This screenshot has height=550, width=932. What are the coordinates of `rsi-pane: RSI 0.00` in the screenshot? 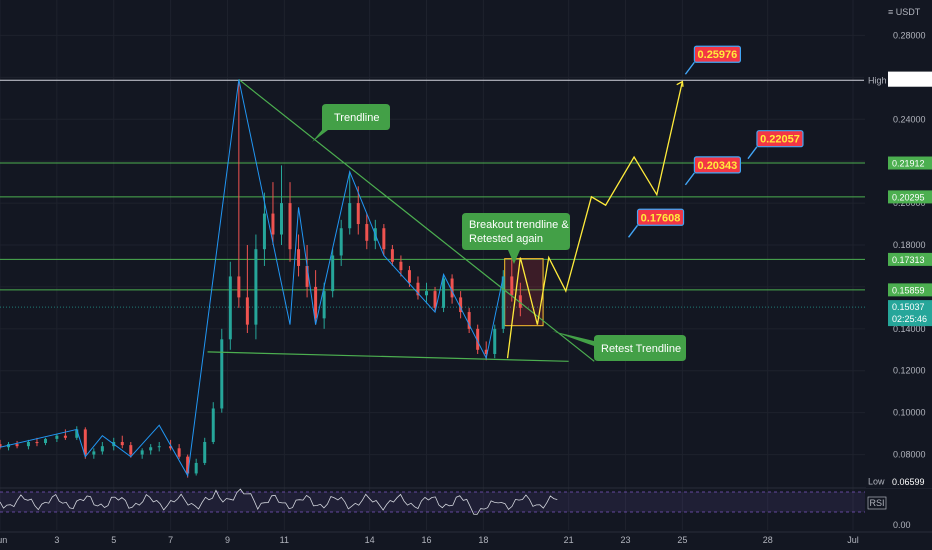 It's located at (466, 508).